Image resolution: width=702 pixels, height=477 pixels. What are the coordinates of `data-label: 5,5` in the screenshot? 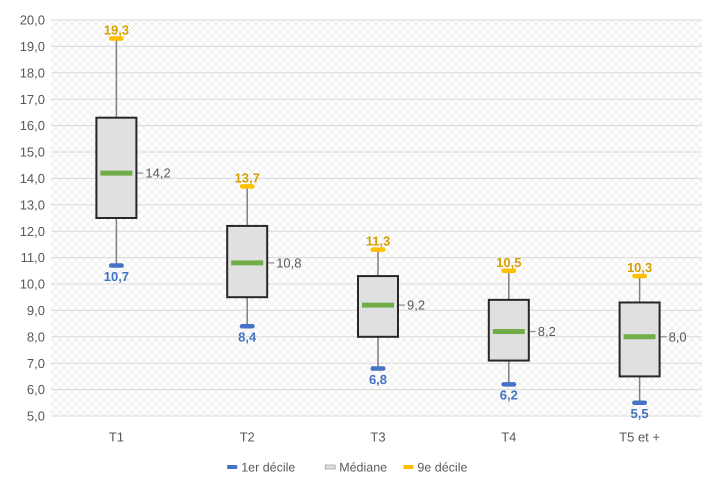 It's located at (639, 414).